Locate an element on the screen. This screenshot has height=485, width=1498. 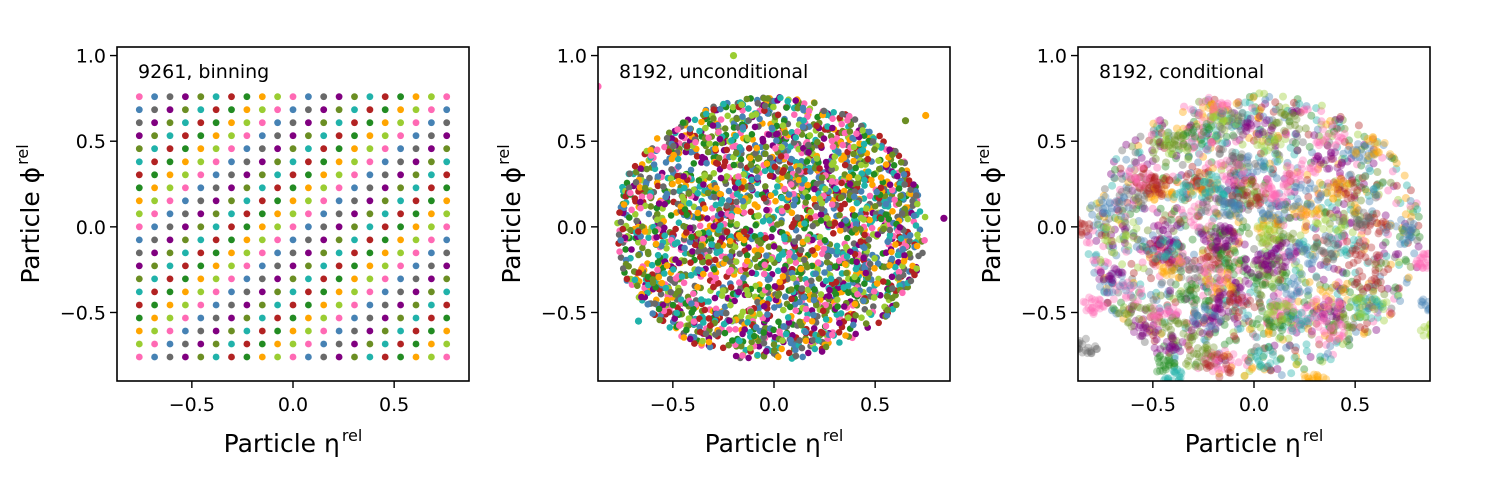
x-axis-label-main: Particle η is located at coordinates (763, 443).